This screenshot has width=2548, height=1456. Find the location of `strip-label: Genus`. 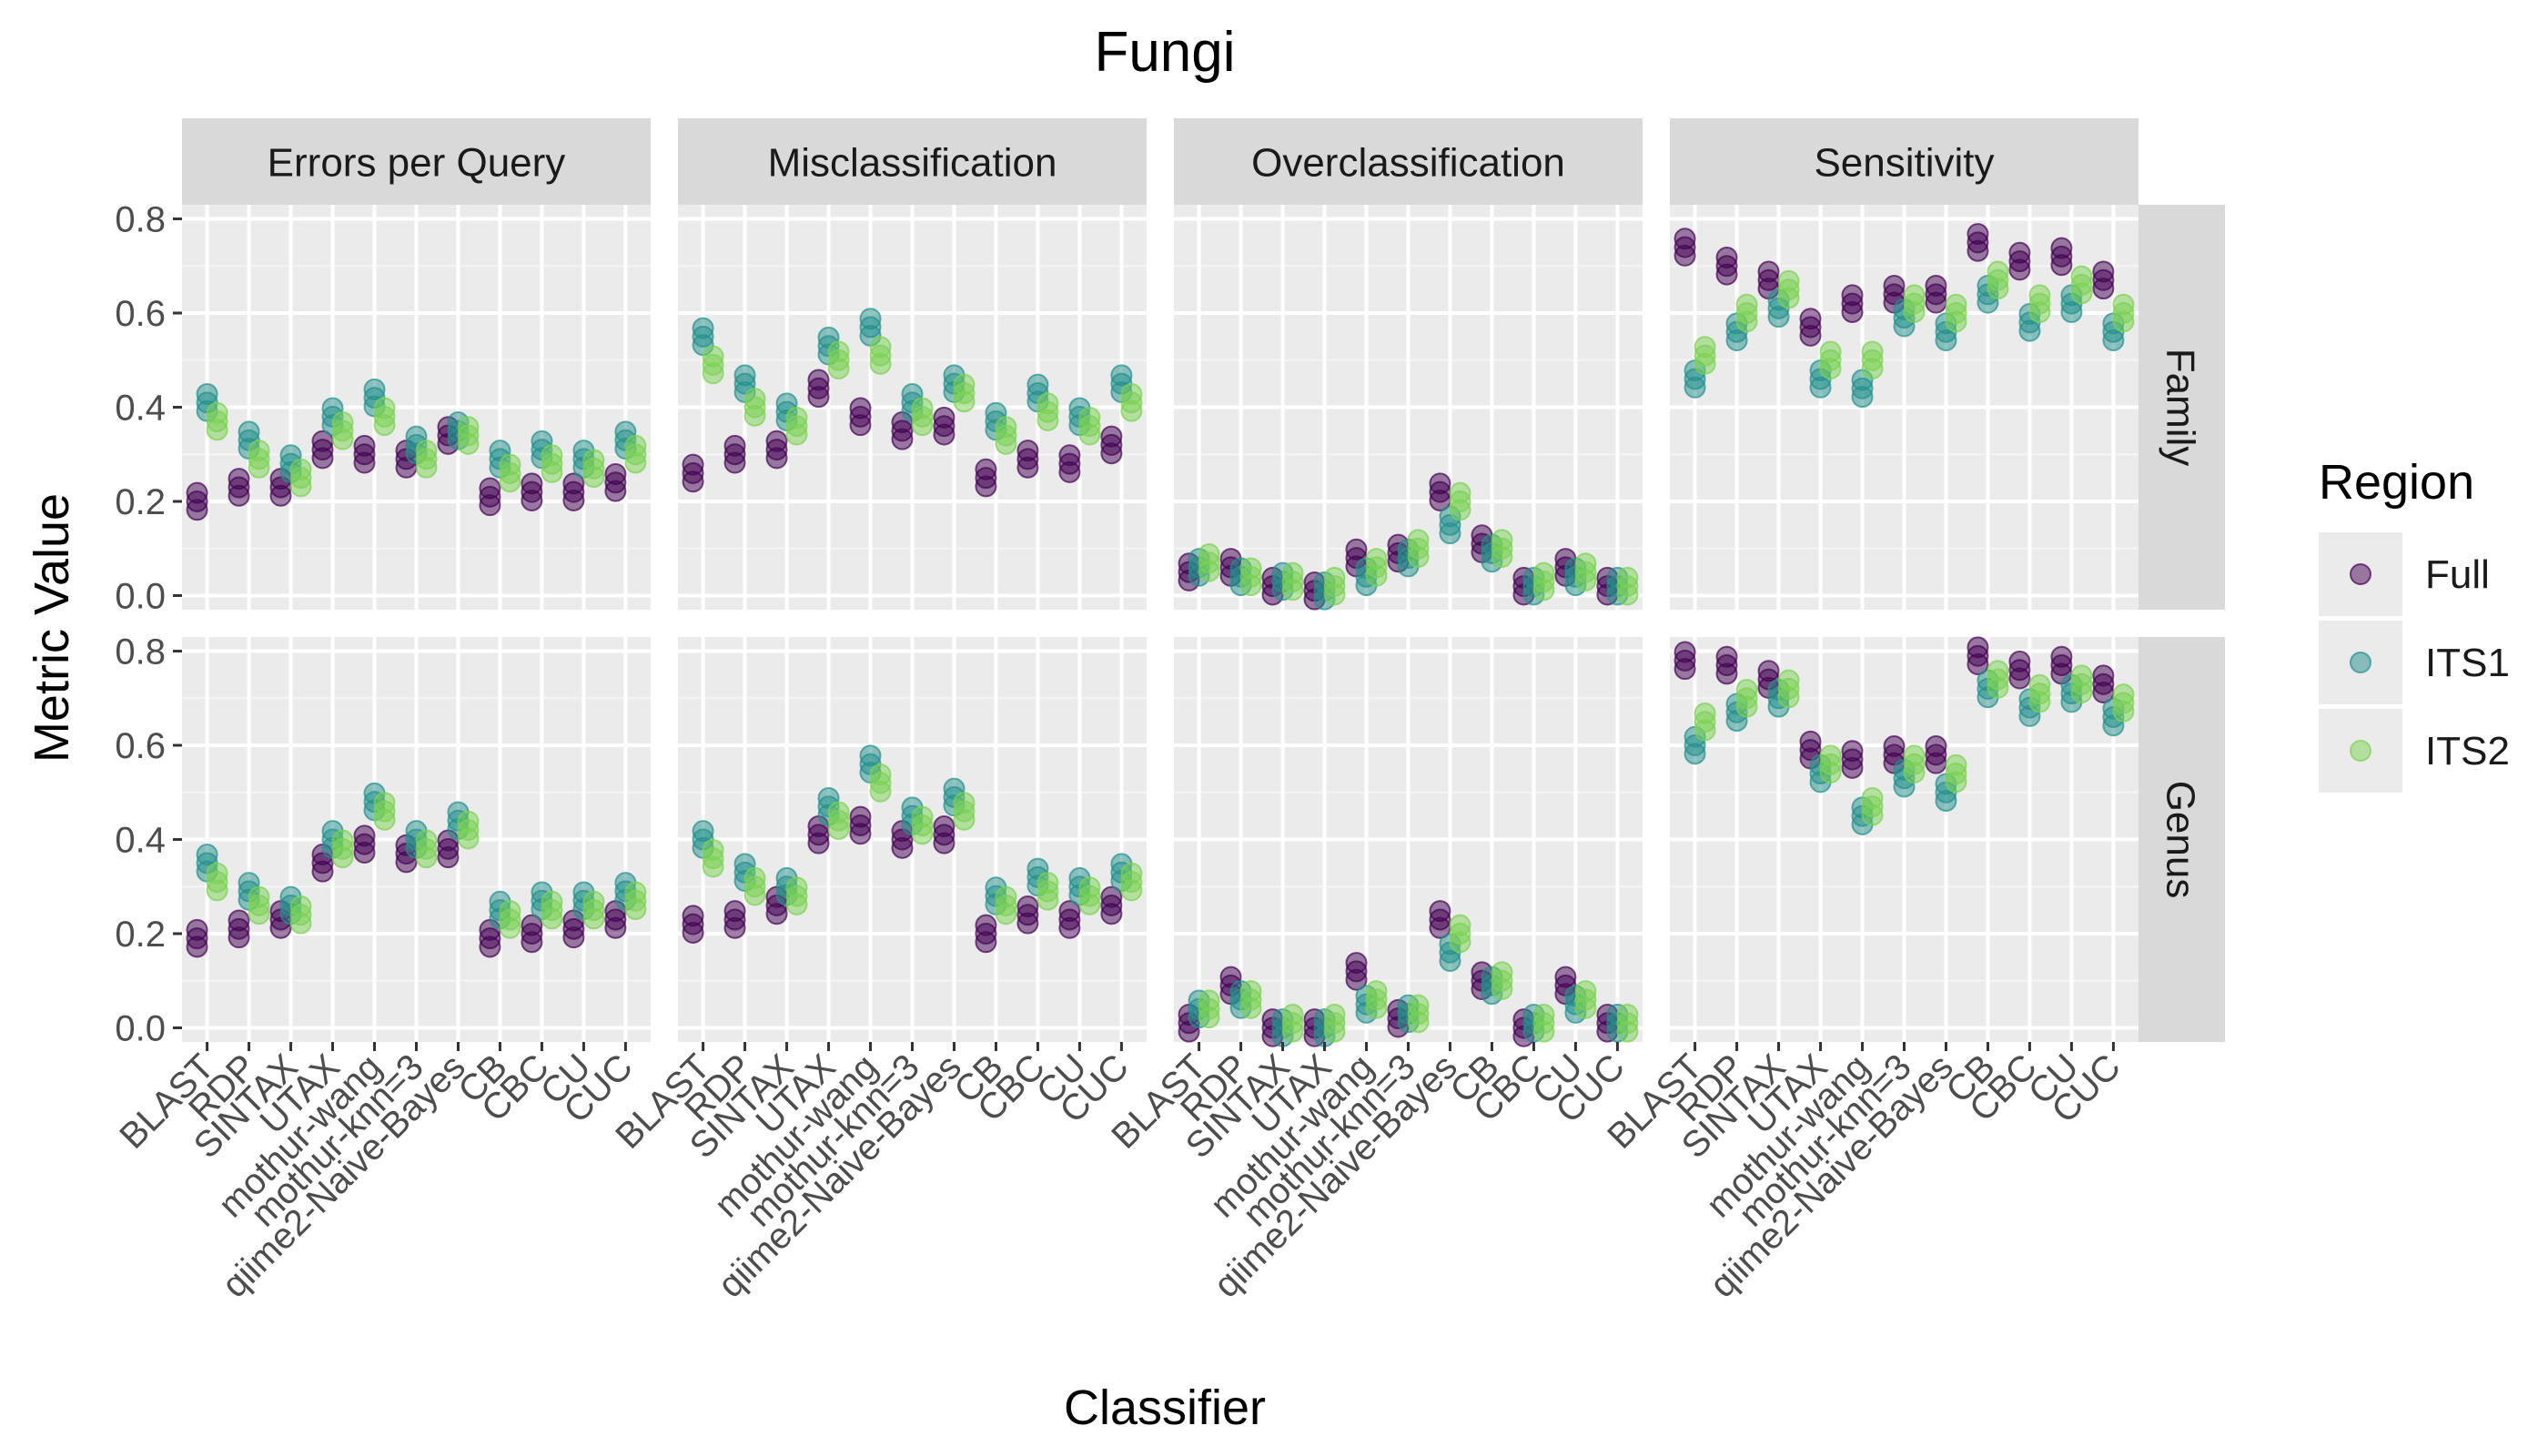

strip-label: Genus is located at coordinates (2181, 840).